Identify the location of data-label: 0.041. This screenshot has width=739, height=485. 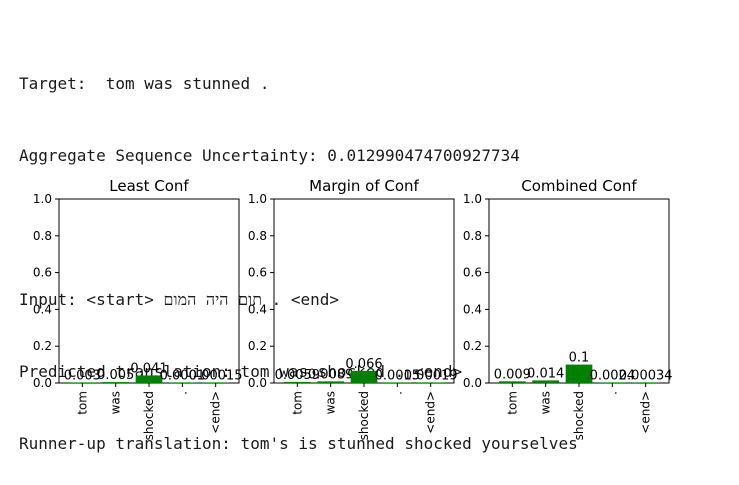
(148, 368).